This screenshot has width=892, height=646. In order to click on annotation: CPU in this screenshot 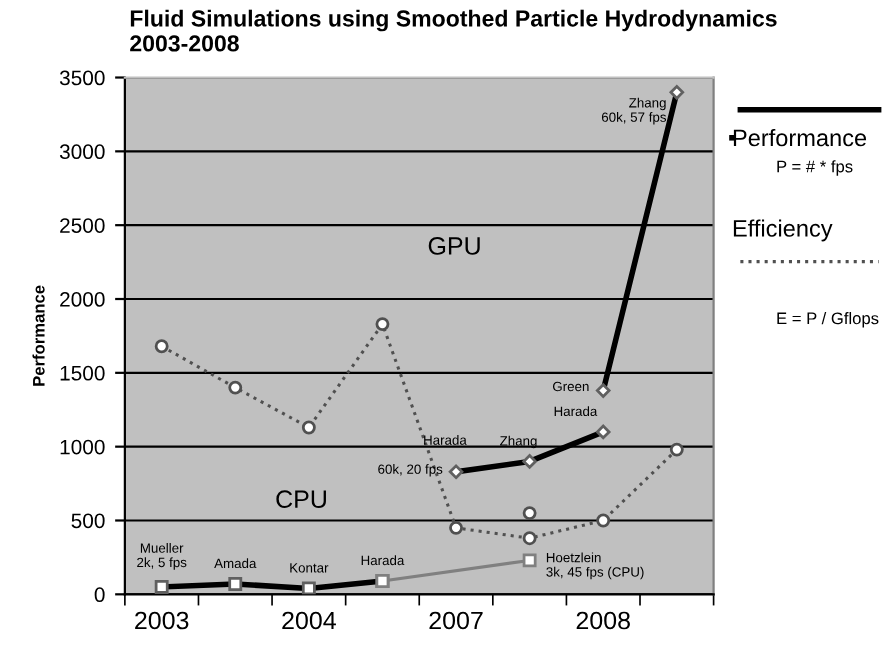, I will do `click(301, 499)`.